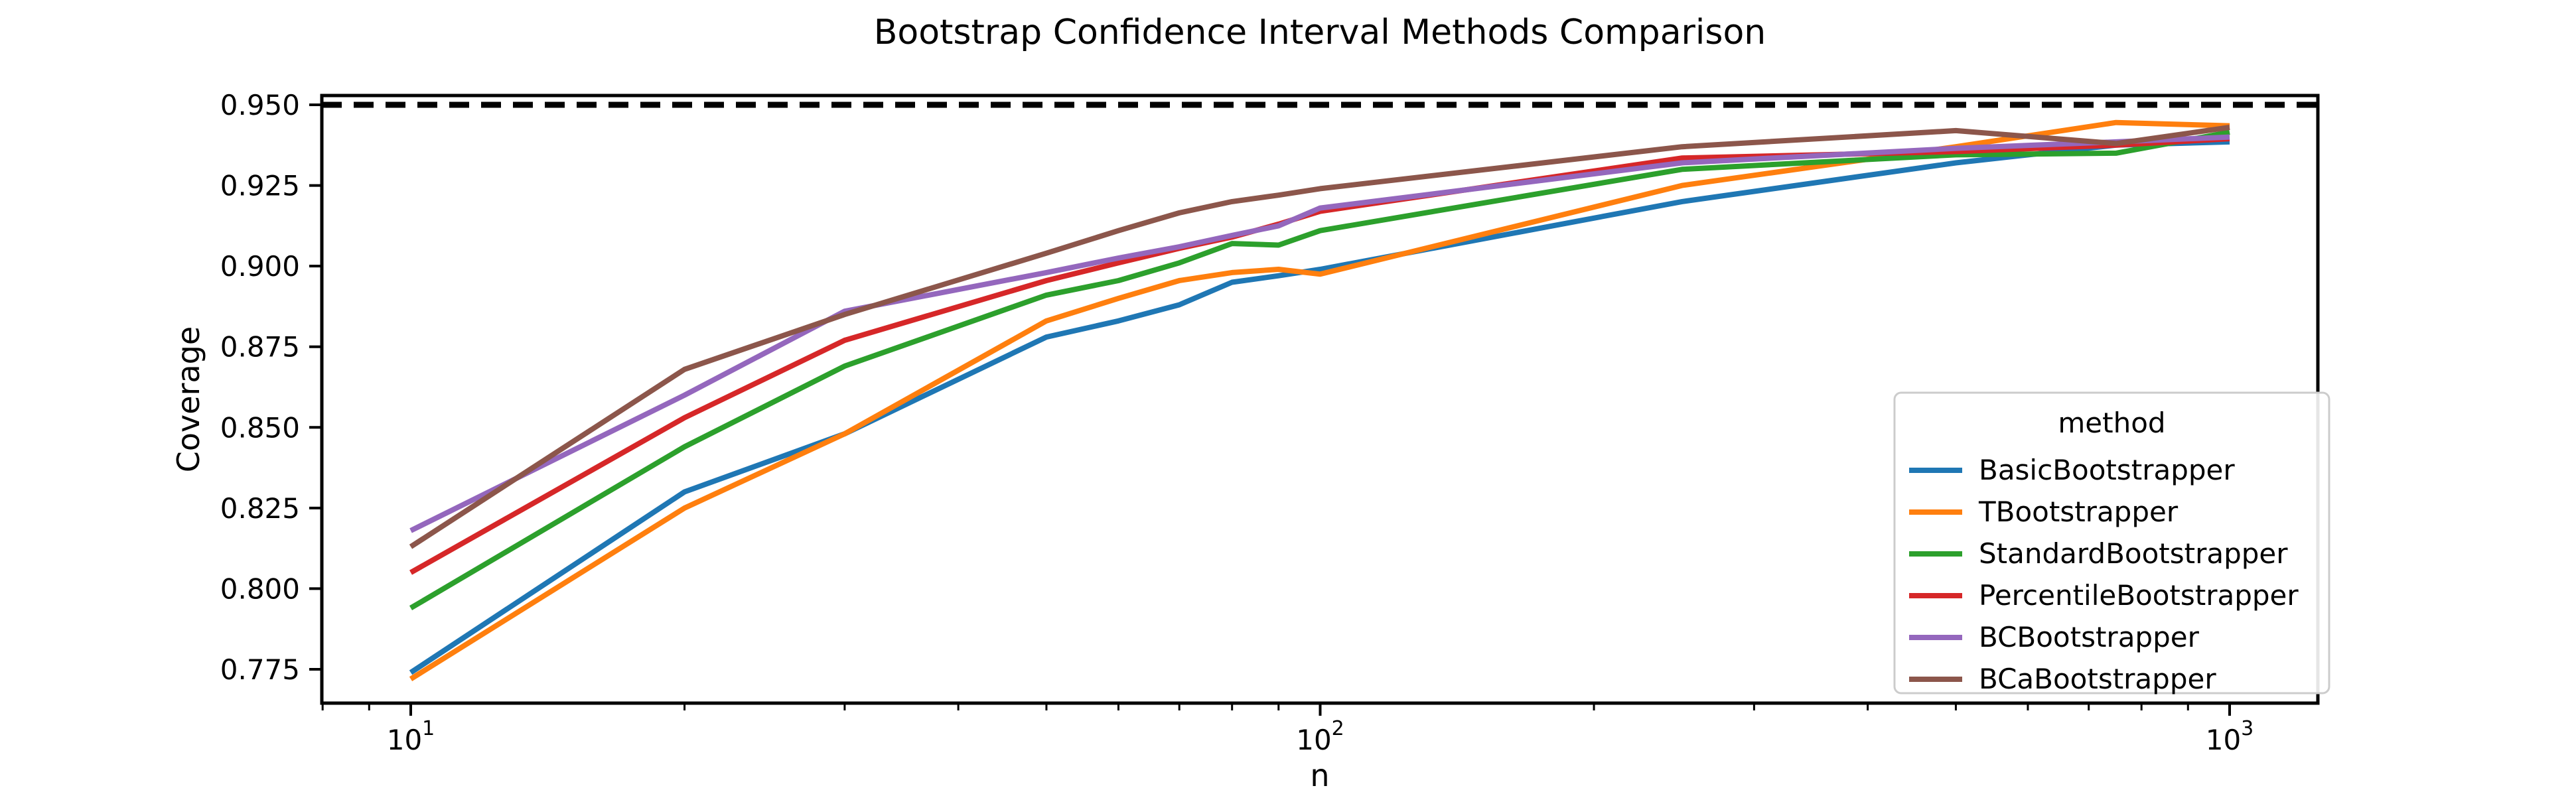 The height and width of the screenshot is (796, 2576). What do you see at coordinates (260, 509) in the screenshot?
I see `y-tick-label: 0.825` at bounding box center [260, 509].